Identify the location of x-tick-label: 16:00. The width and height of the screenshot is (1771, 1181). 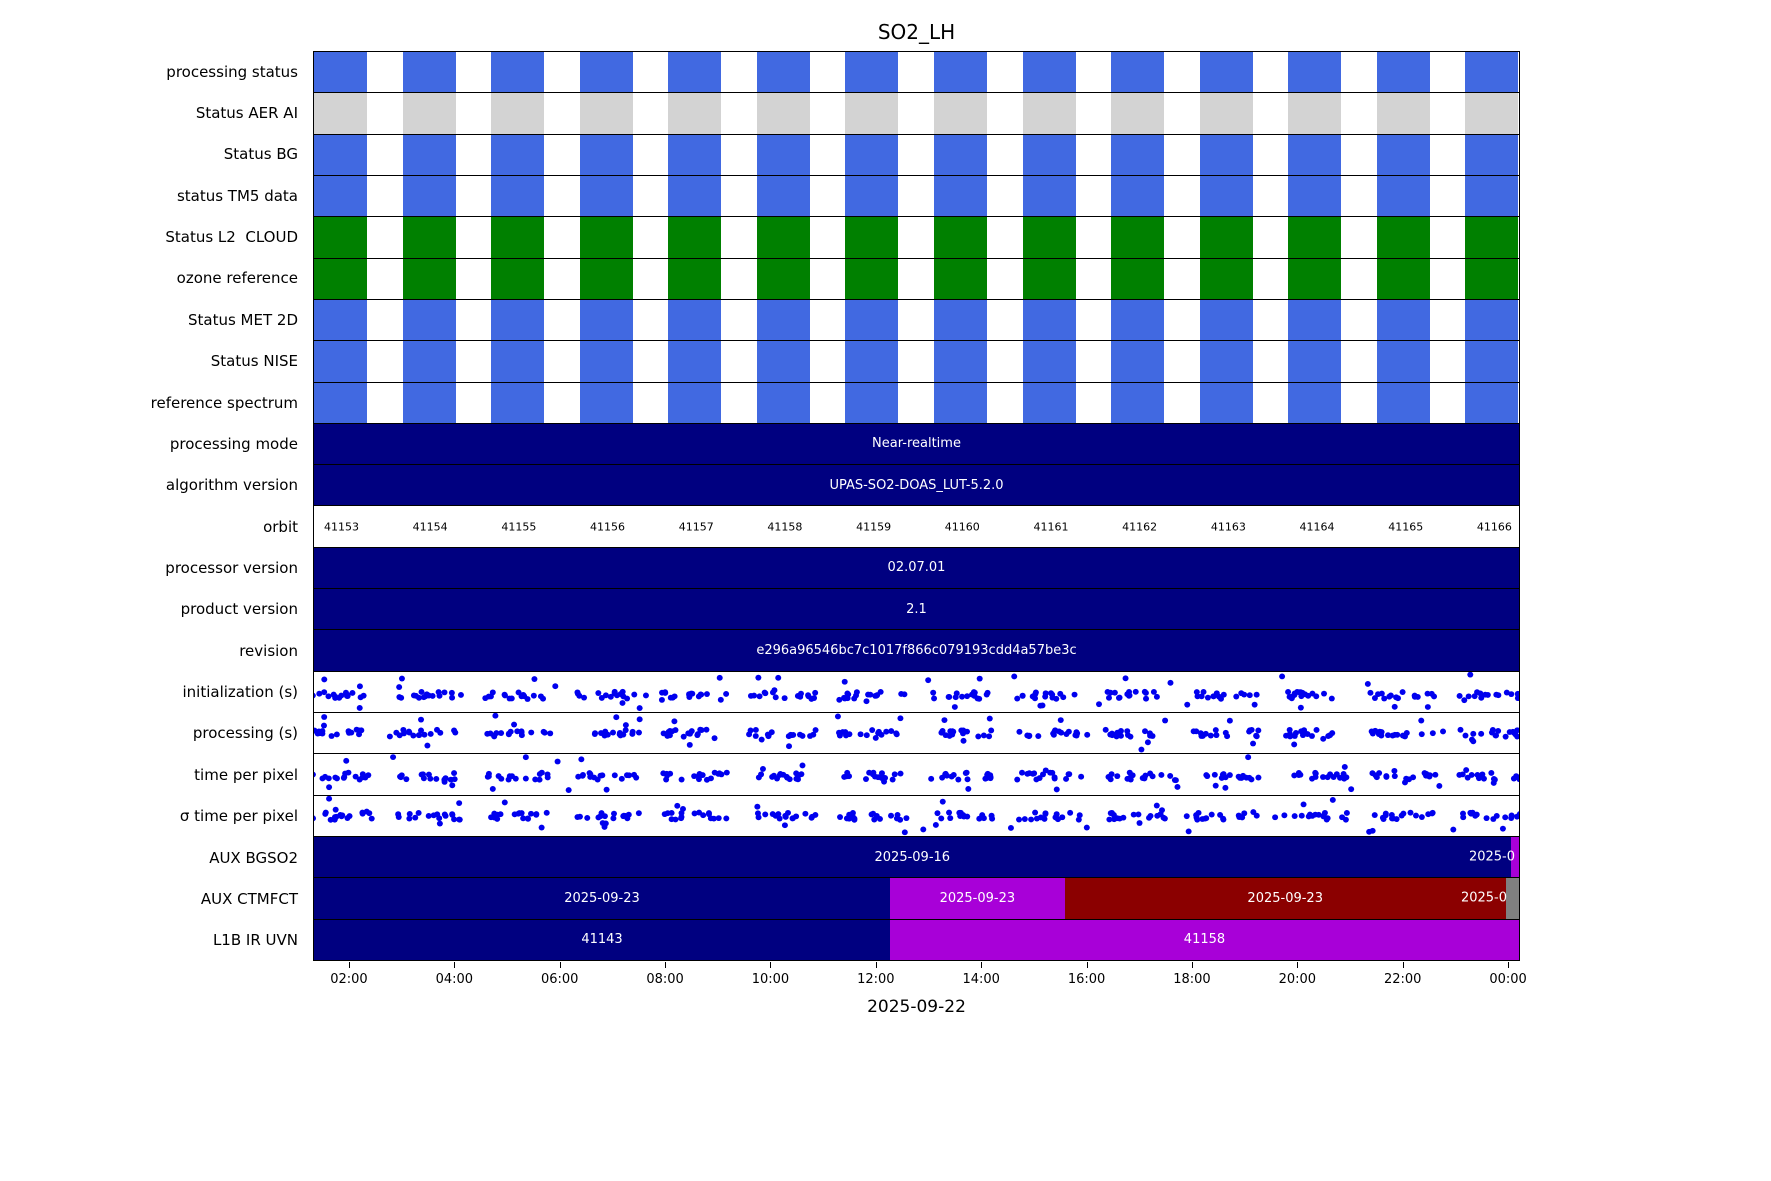
(1086, 979).